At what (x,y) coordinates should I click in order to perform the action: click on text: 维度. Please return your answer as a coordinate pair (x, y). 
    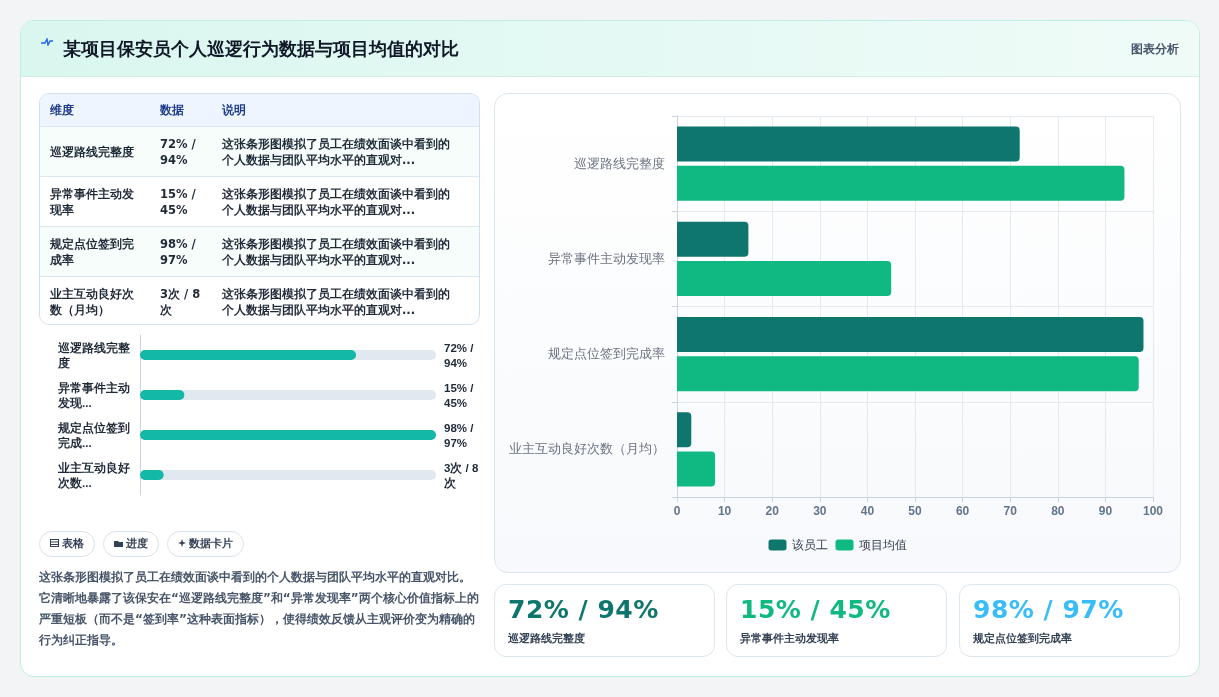
    Looking at the image, I should click on (62, 110).